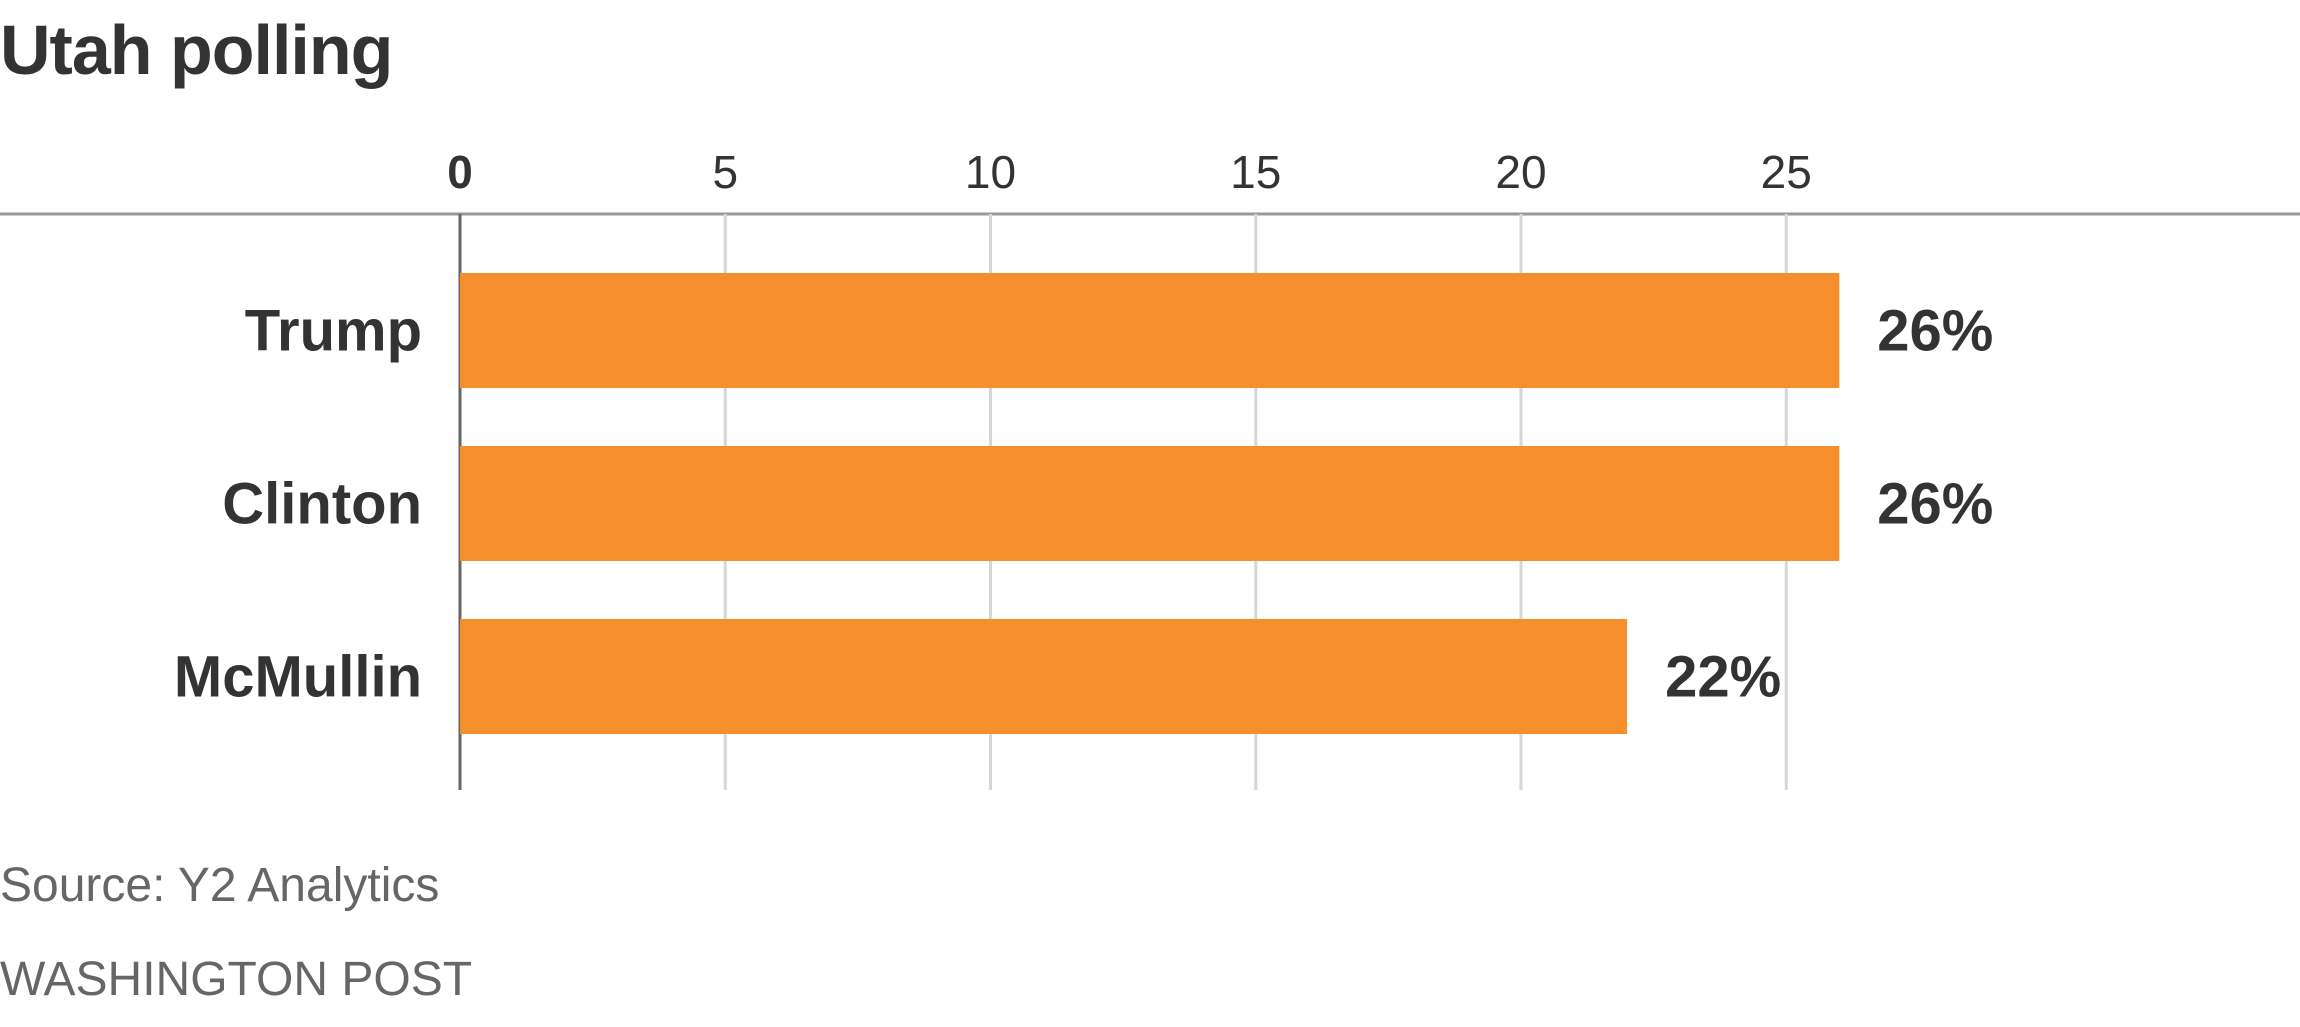  I want to click on x-tick-label: 25, so click(1786, 172).